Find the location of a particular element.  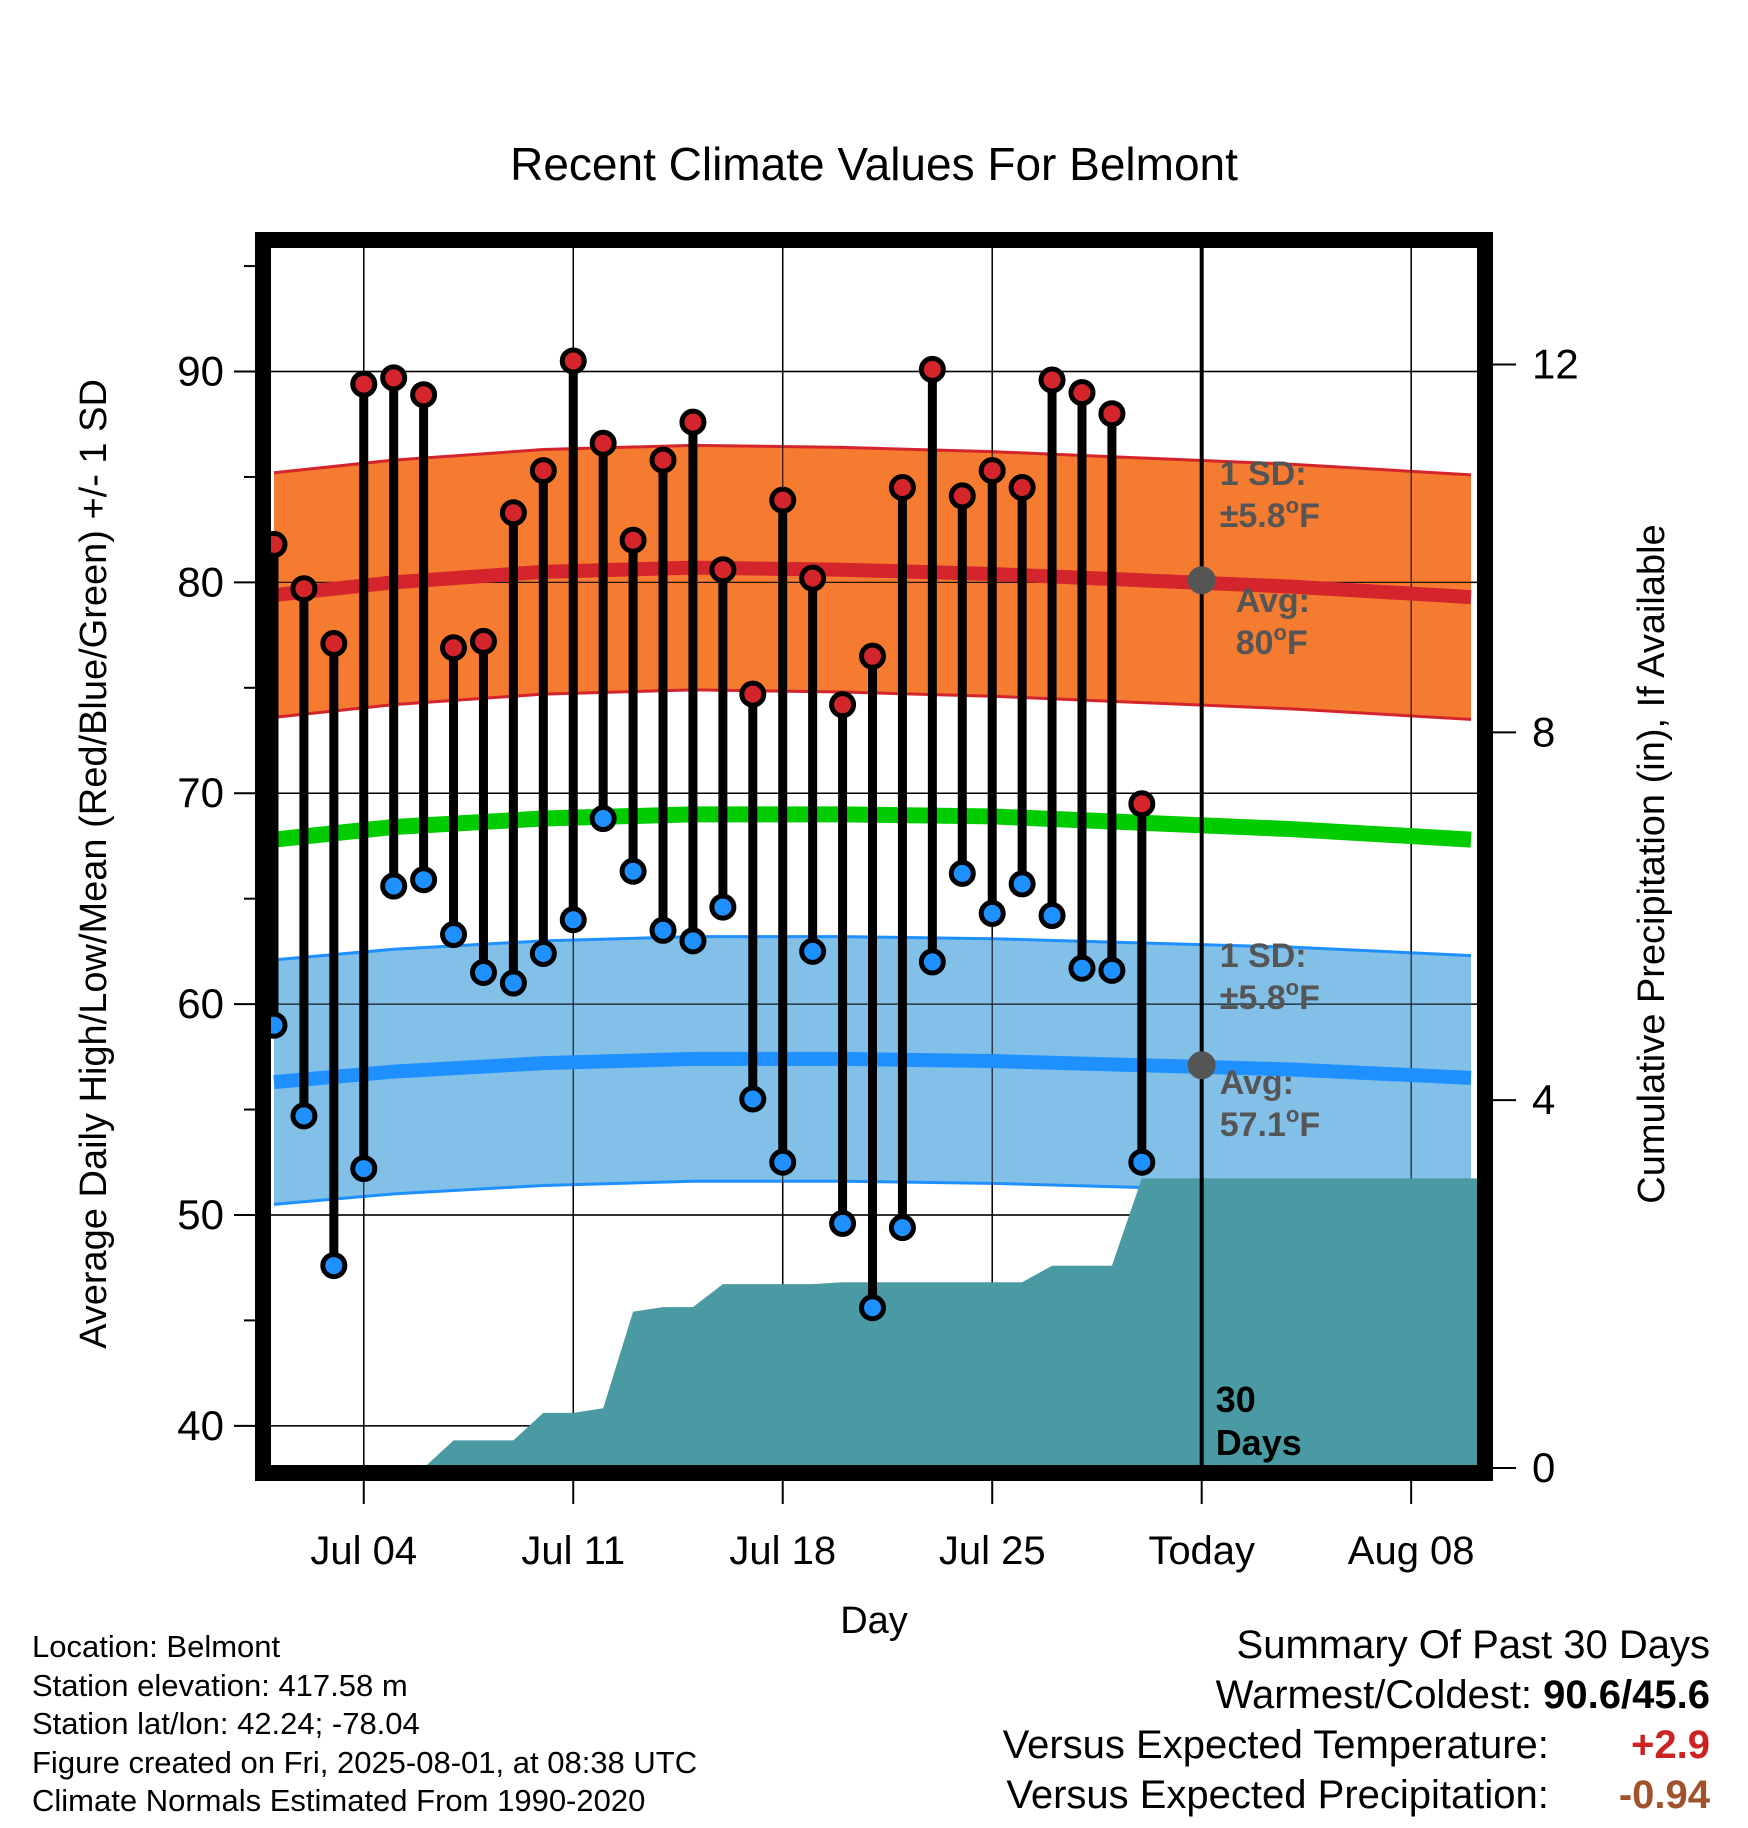

elevation-text: Station elevation: 417.58 m is located at coordinates (220, 1685).